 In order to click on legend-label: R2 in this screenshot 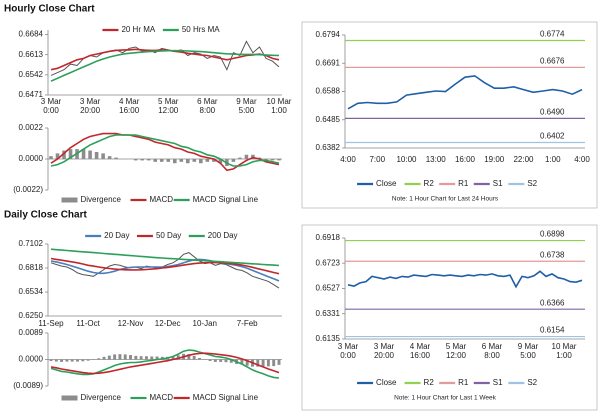, I will do `click(429, 183)`.